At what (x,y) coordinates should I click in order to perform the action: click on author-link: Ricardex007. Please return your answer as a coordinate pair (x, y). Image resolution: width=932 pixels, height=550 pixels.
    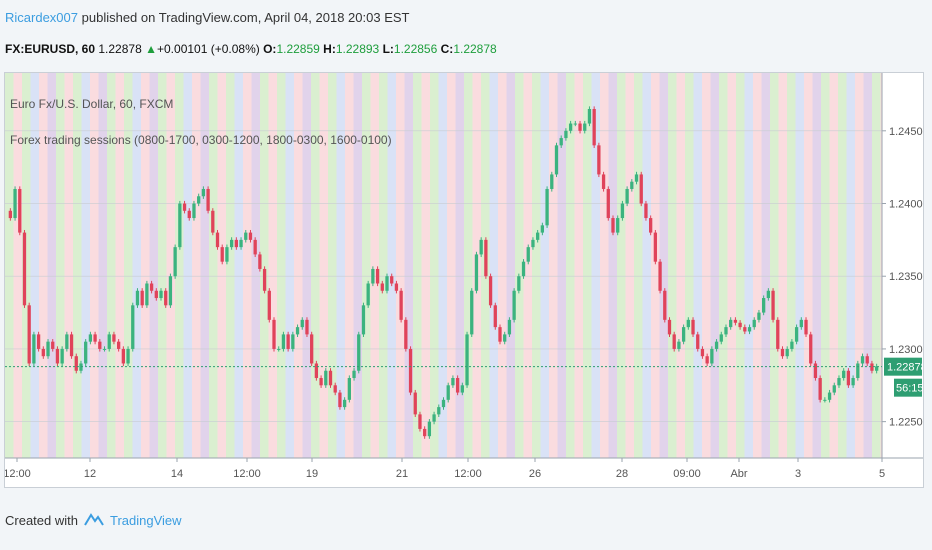
    Looking at the image, I should click on (41, 17).